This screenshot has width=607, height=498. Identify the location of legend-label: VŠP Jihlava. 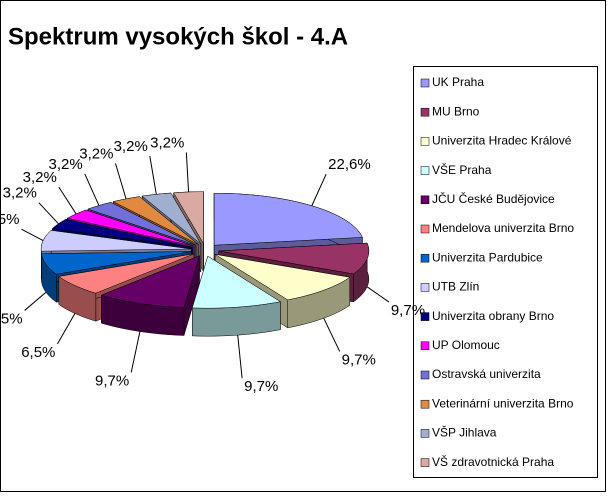
(464, 432).